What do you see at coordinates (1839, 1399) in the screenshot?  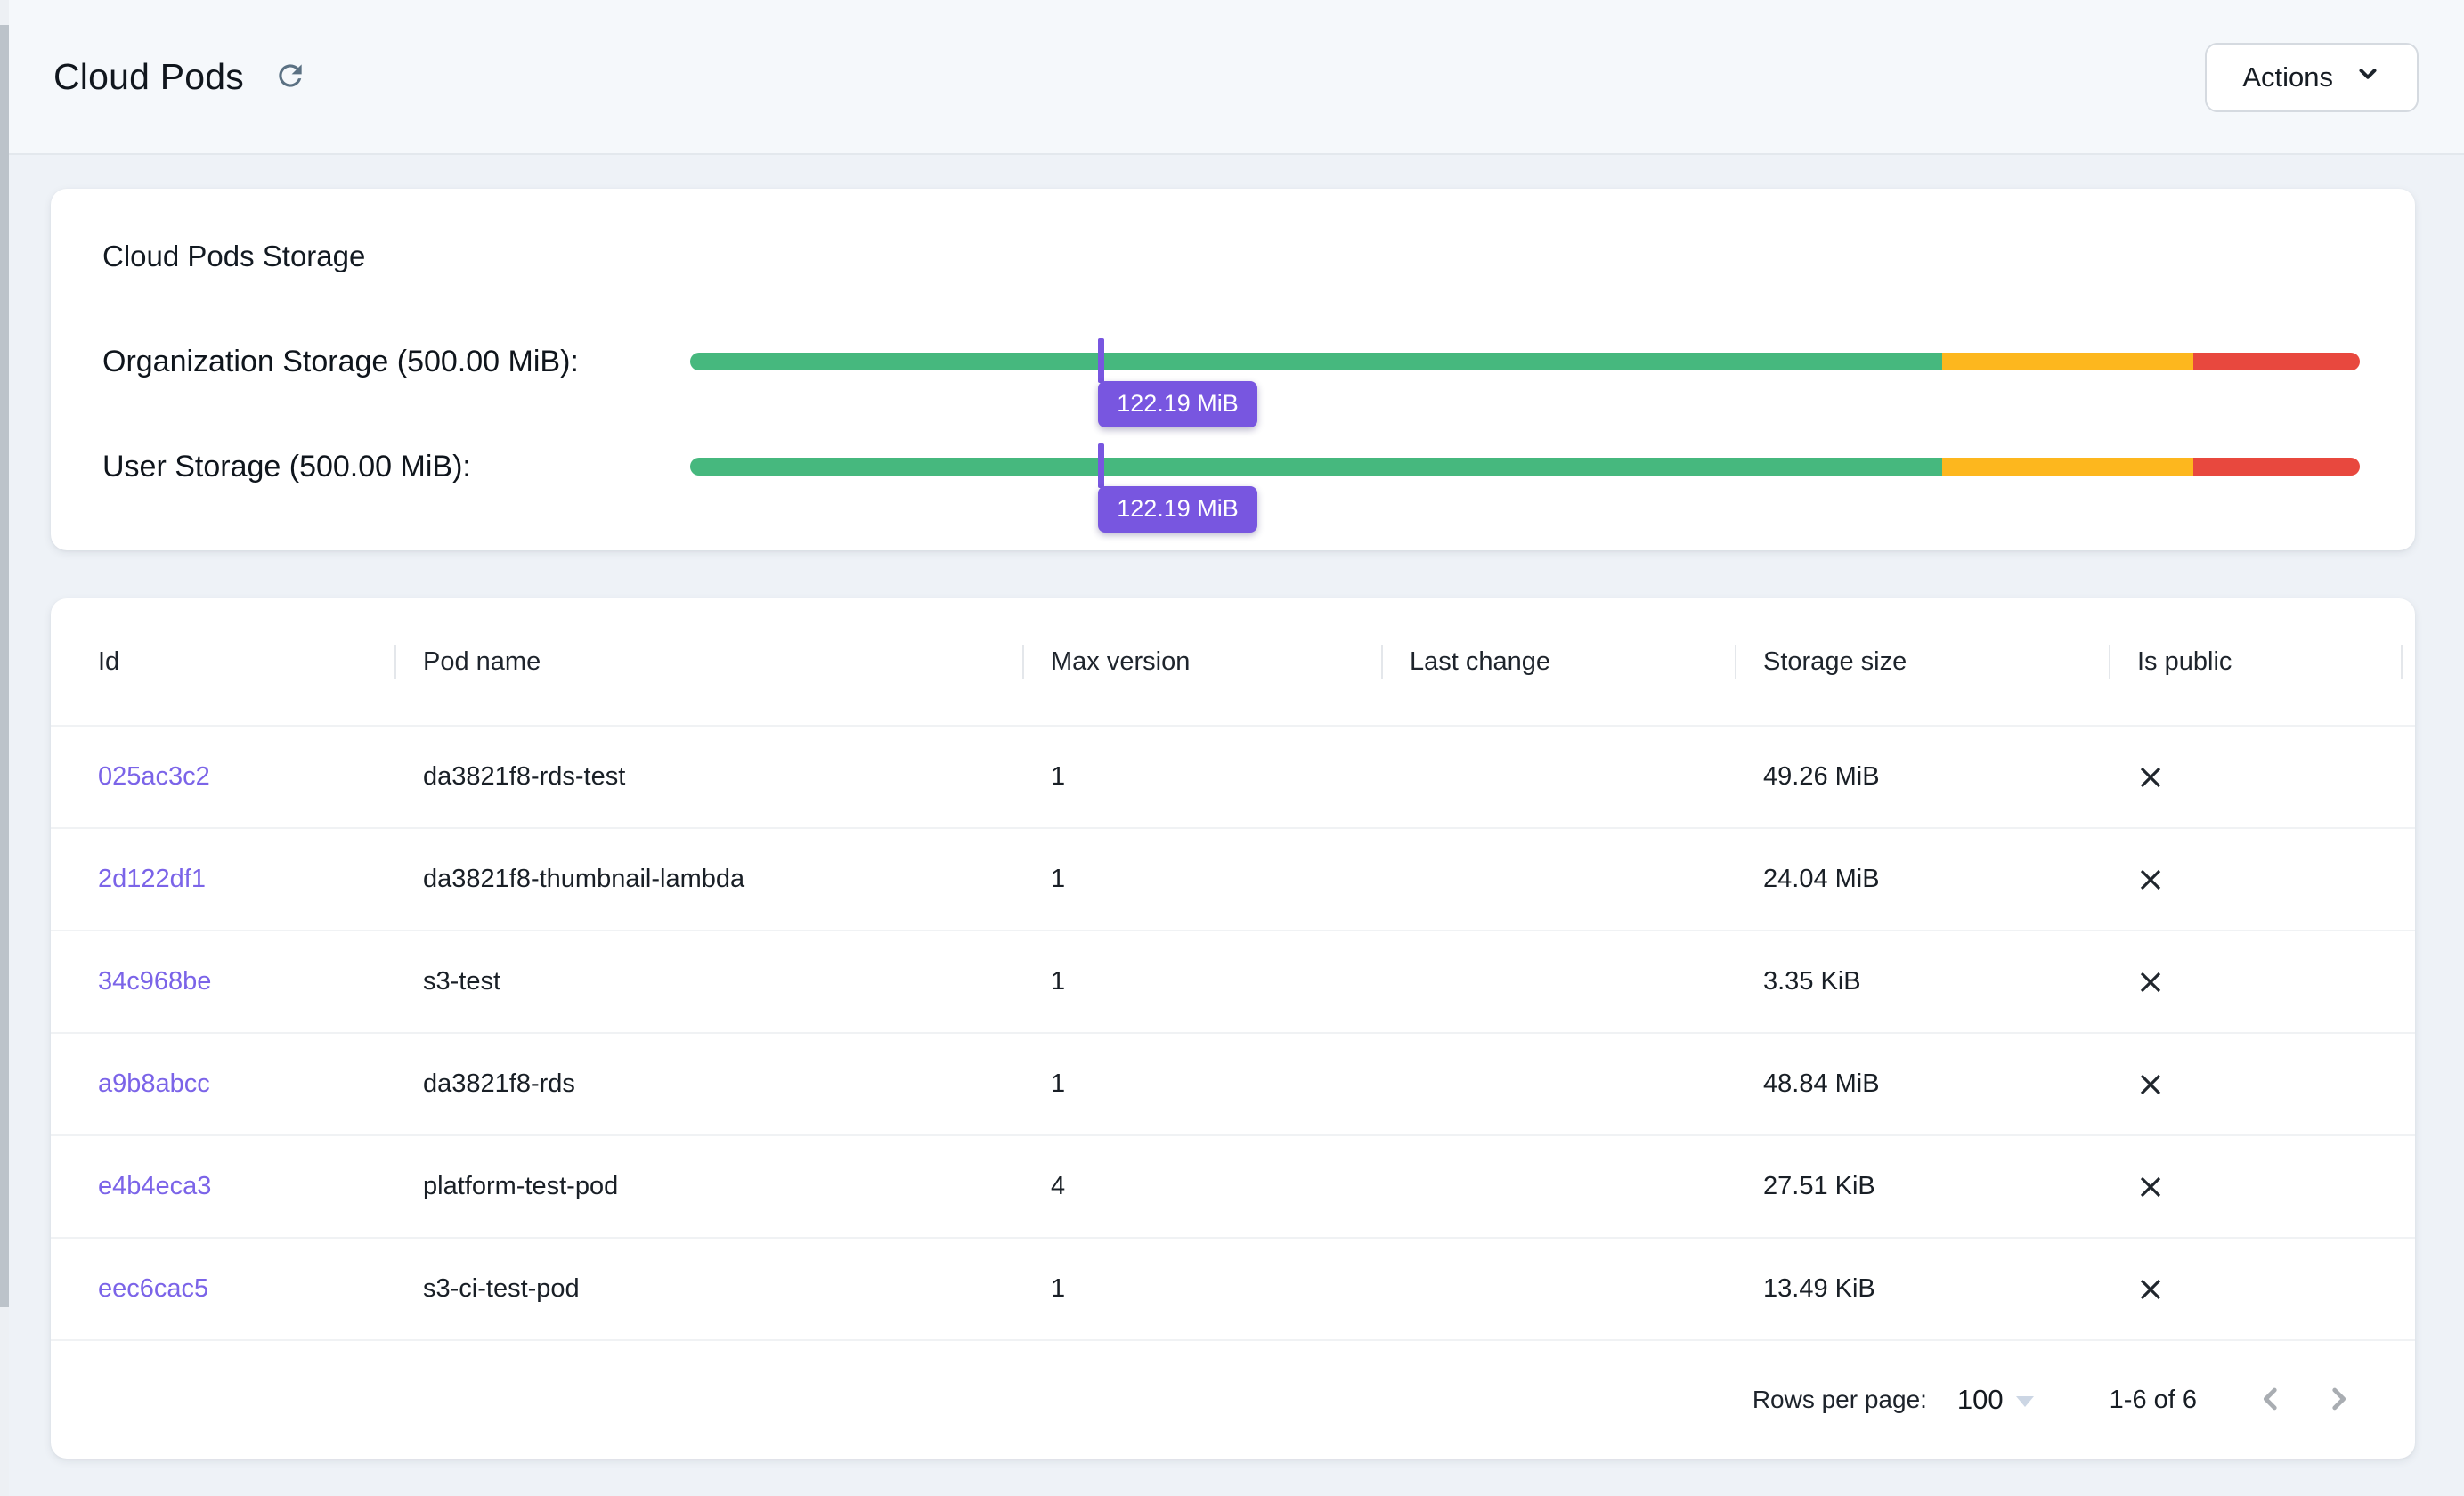 I see `rows-per-page-label: Rows per page:` at bounding box center [1839, 1399].